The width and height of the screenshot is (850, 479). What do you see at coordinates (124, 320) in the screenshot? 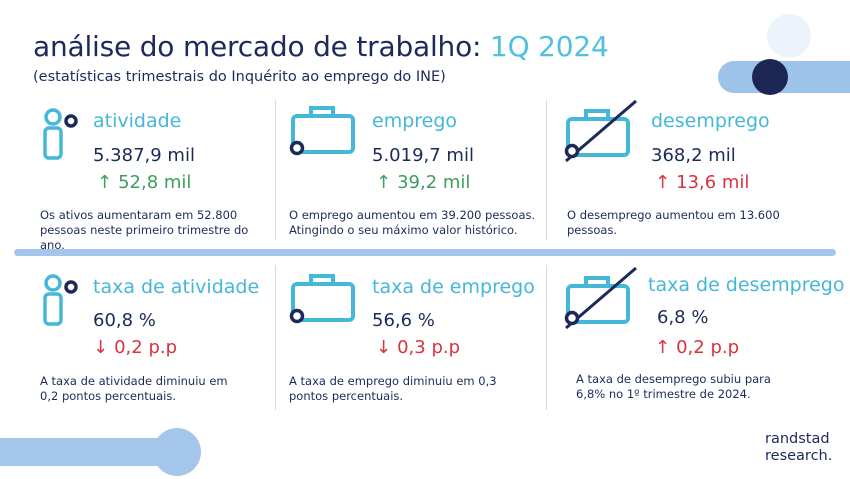
I see `card-value: 60,8 %` at bounding box center [124, 320].